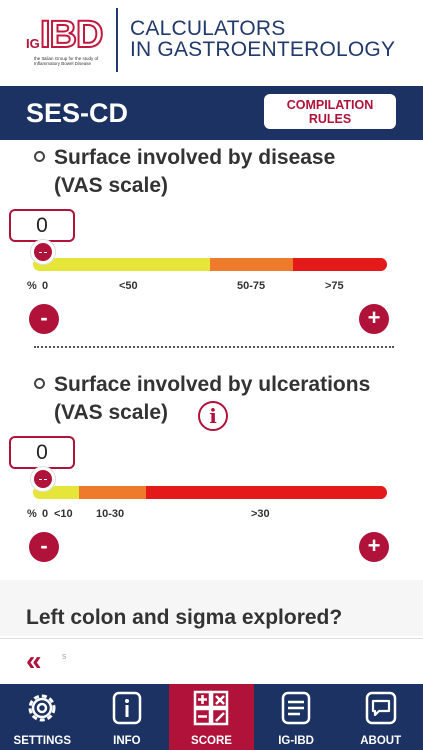  What do you see at coordinates (334, 286) in the screenshot?
I see `section1-scale-label-3: >75` at bounding box center [334, 286].